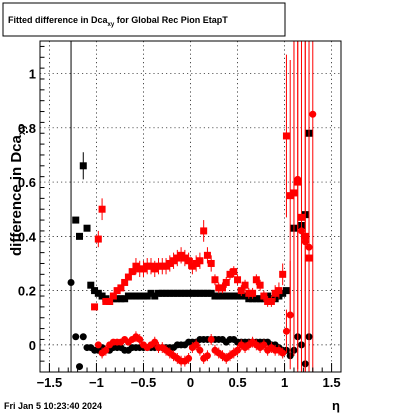 Image resolution: width=400 pixels, height=414 pixels. Describe the element at coordinates (336, 405) in the screenshot. I see `x-axis-title: η` at that location.